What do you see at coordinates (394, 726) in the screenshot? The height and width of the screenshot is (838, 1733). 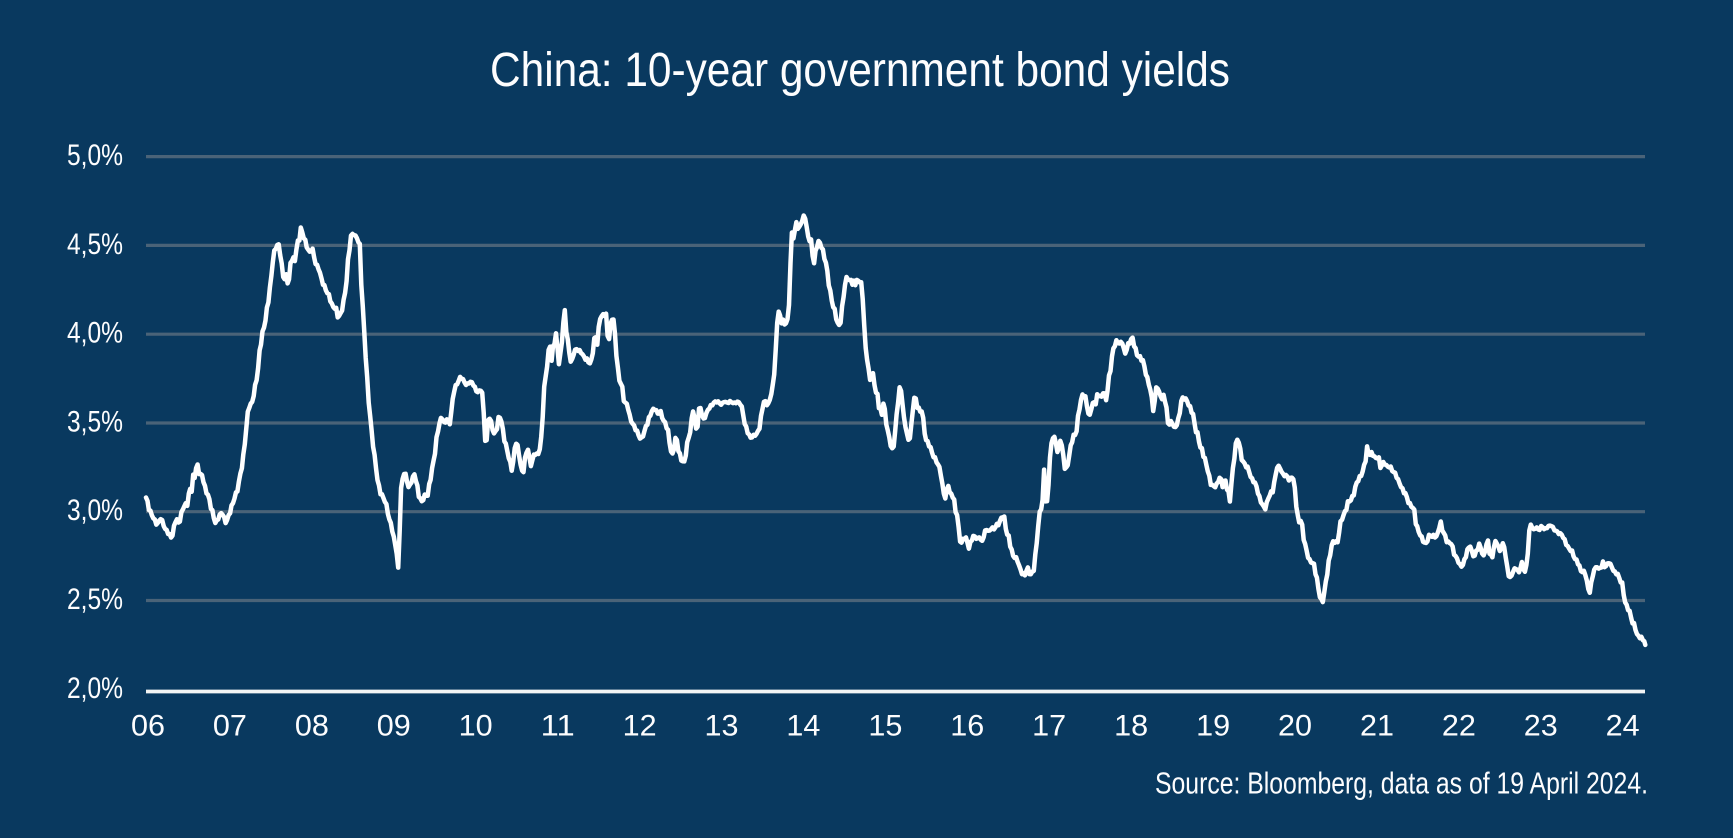 I see `svg-text: 09` at bounding box center [394, 726].